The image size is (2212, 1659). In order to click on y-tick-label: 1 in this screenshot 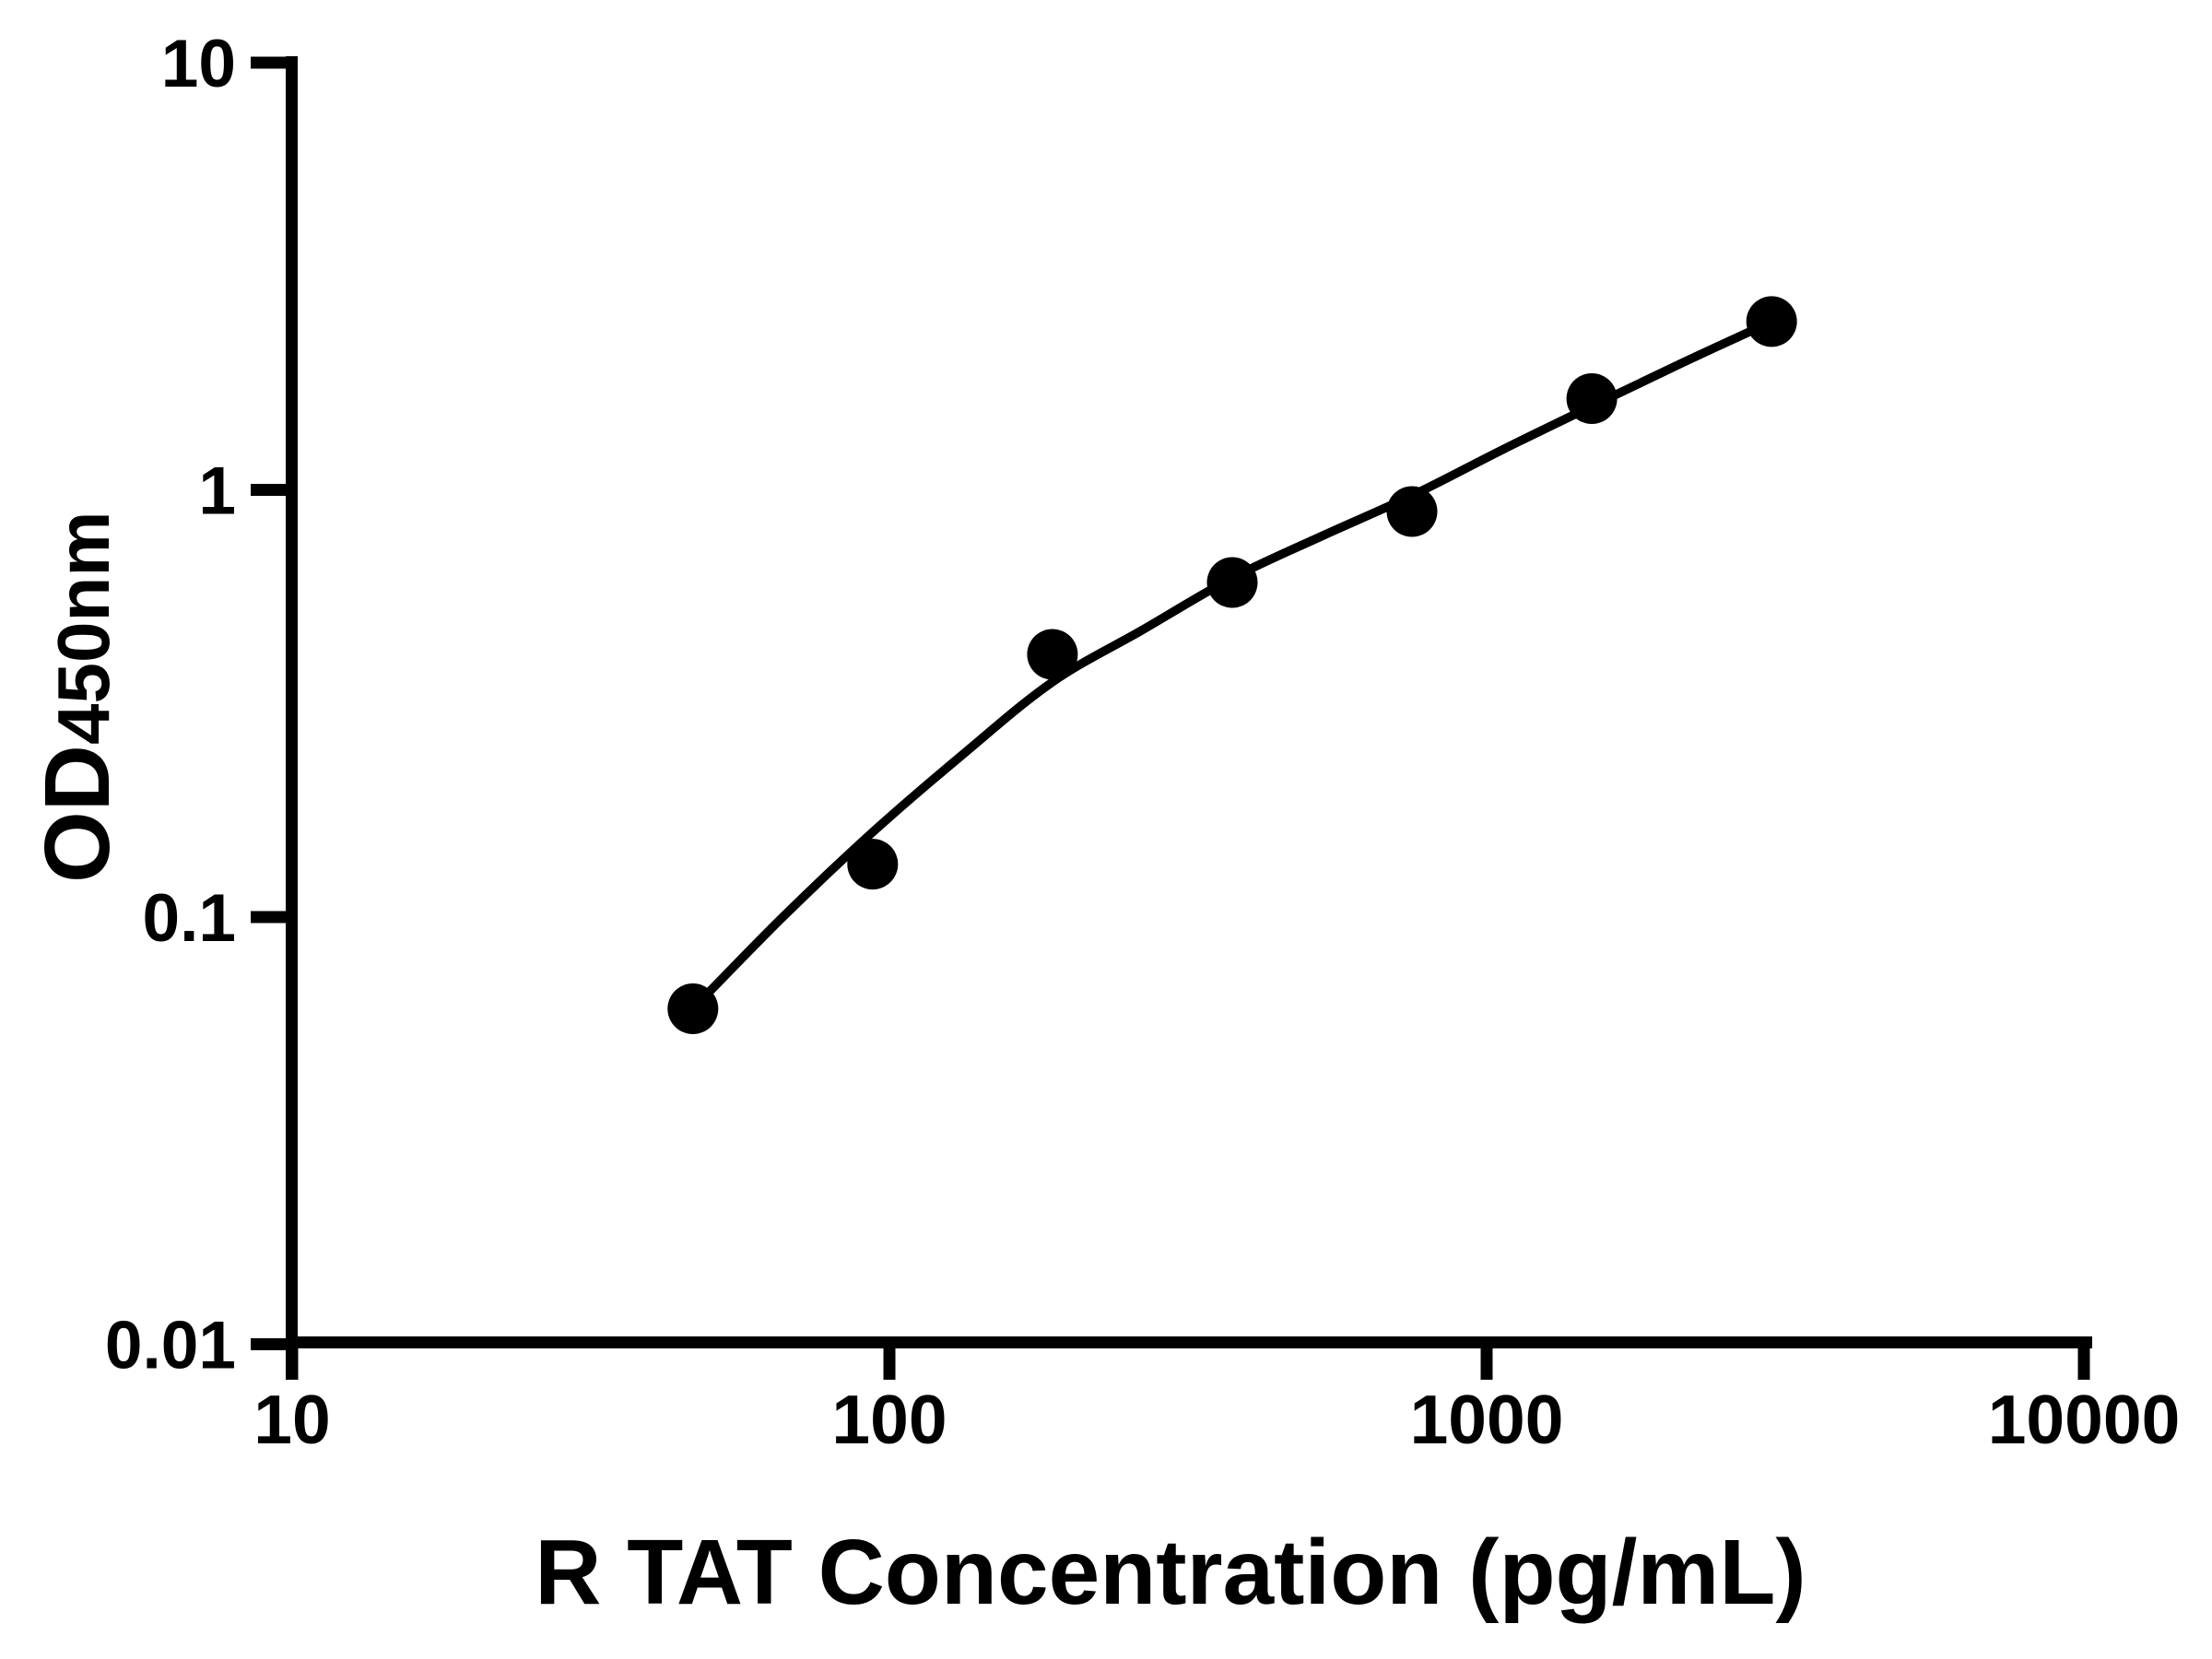, I will do `click(217, 491)`.